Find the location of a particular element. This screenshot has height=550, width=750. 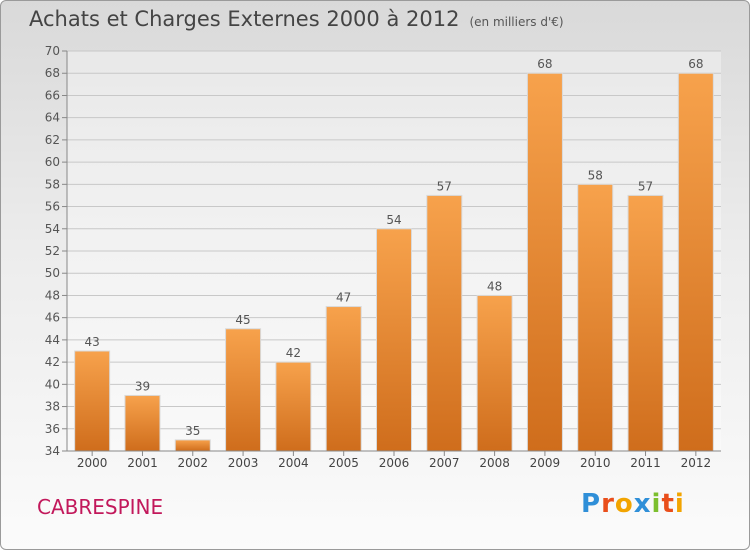

chart-title-text: Achats et Charges Externes 2000 à 2012 is located at coordinates (244, 19).